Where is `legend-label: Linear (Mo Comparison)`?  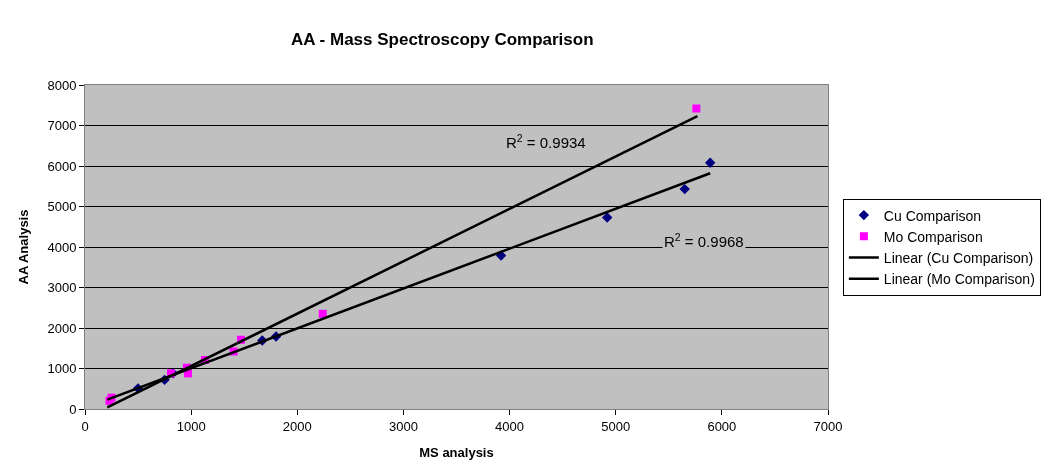
legend-label: Linear (Mo Comparison) is located at coordinates (959, 279).